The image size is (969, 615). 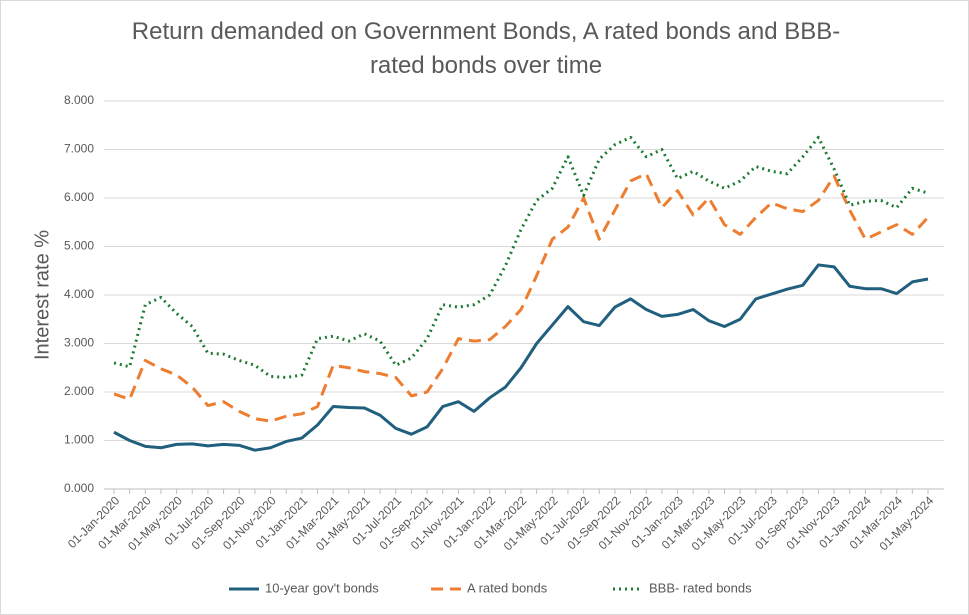 I want to click on y-tick-label: 5.000, so click(x=79, y=246).